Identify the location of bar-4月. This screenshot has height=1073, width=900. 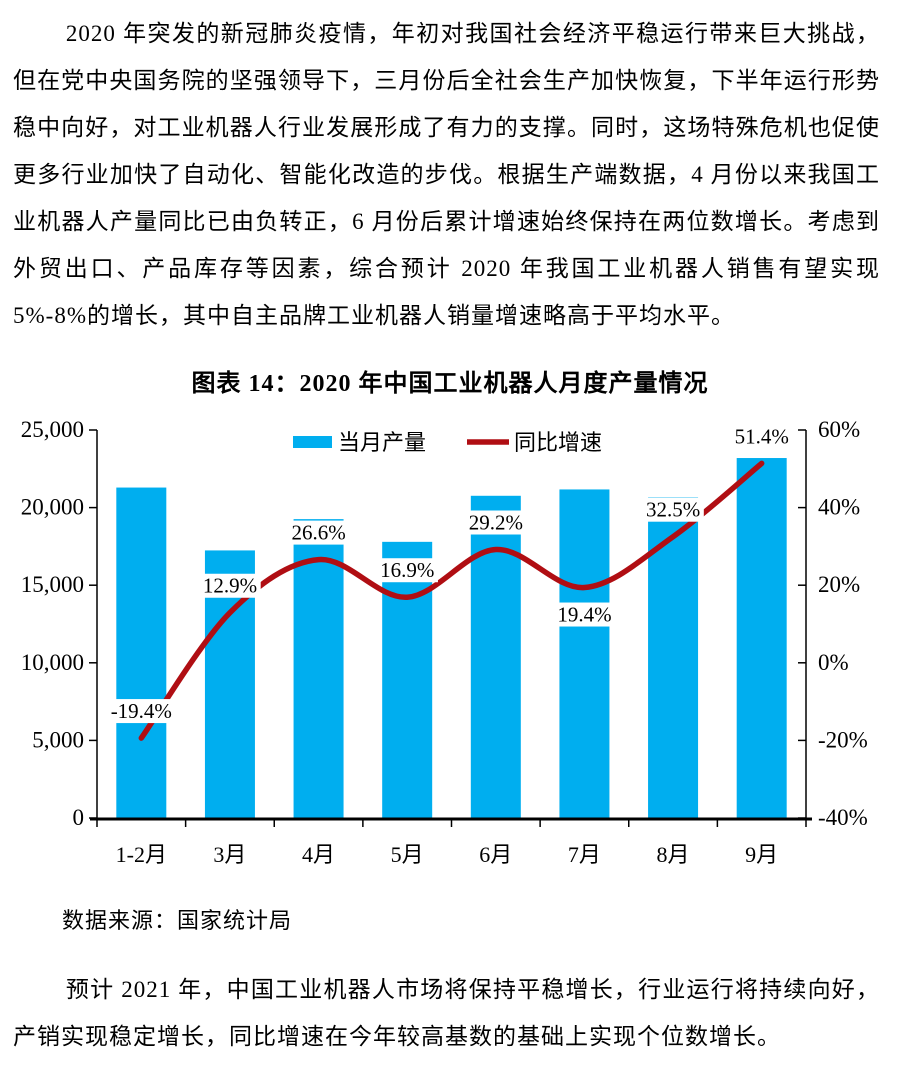
(318, 668).